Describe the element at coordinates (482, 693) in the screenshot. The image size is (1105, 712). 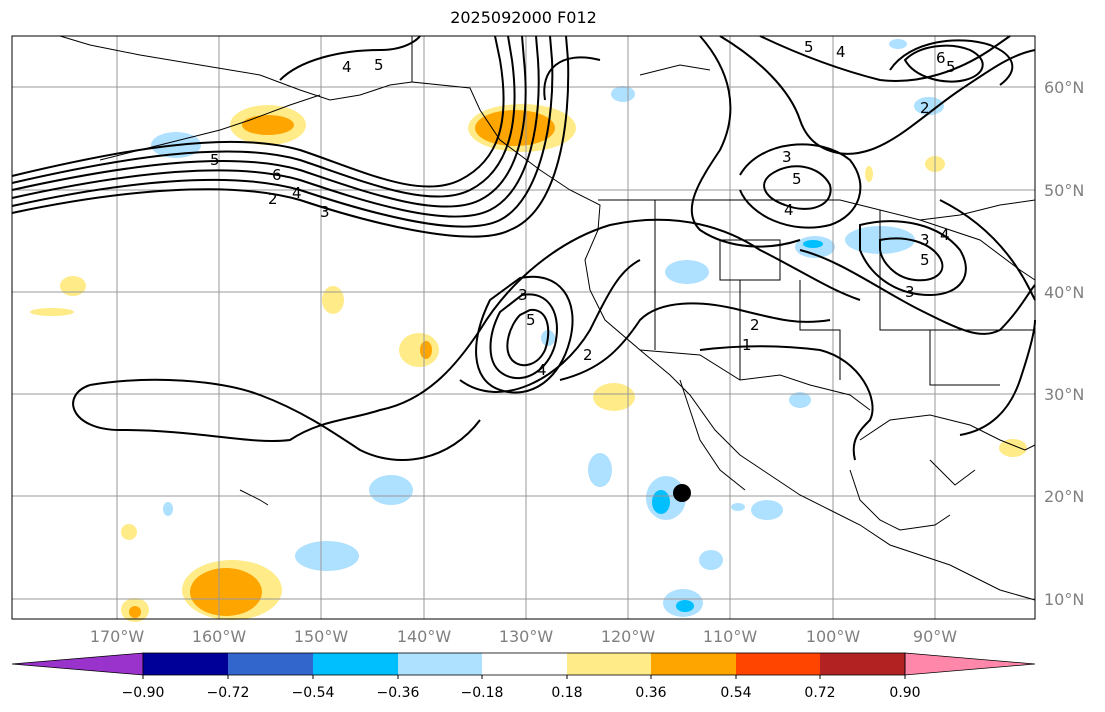
I see `colorbar-tick-label: −0.18` at that location.